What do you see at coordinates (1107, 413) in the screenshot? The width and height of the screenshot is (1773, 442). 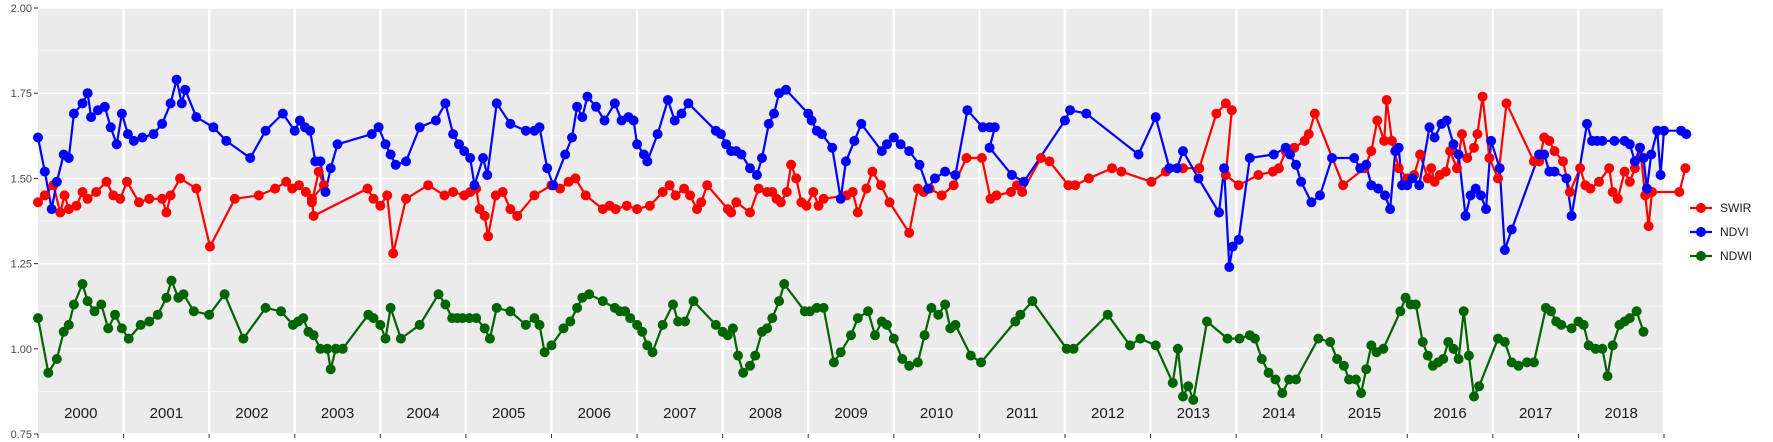 I see `year-label: 2012` at bounding box center [1107, 413].